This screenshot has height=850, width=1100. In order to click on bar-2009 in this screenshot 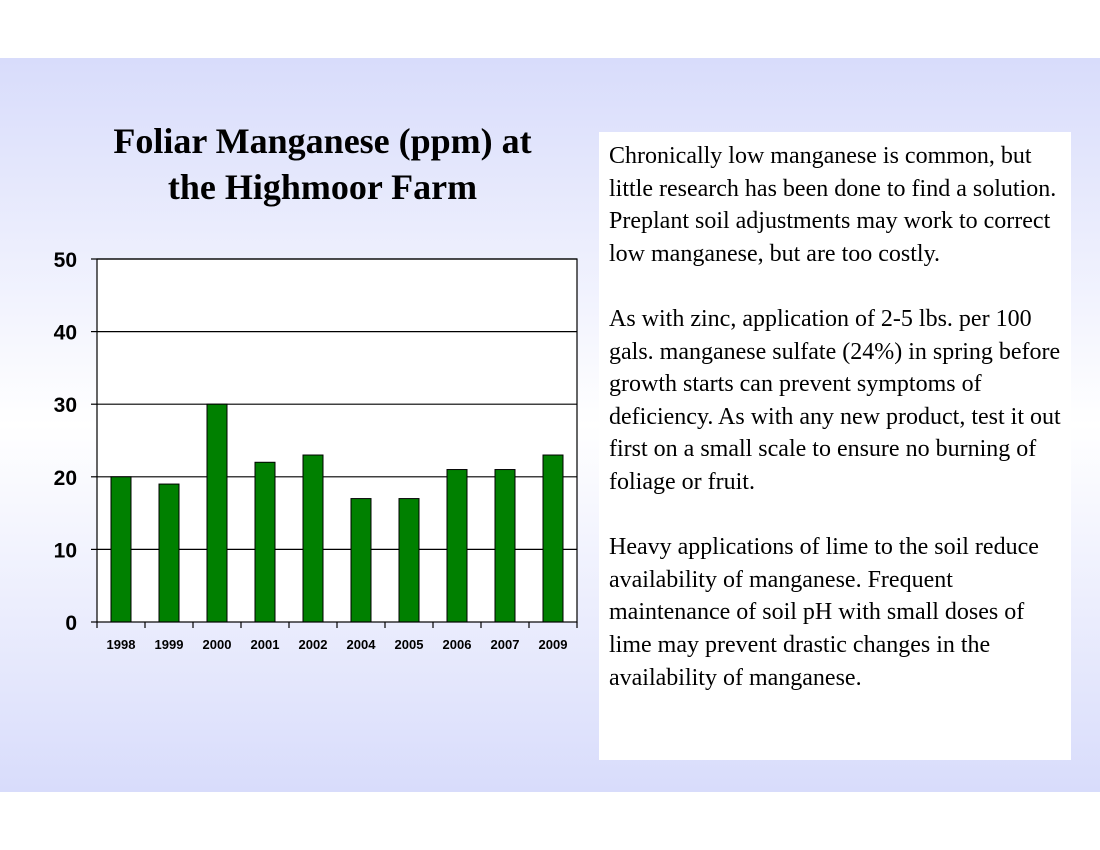, I will do `click(553, 538)`.